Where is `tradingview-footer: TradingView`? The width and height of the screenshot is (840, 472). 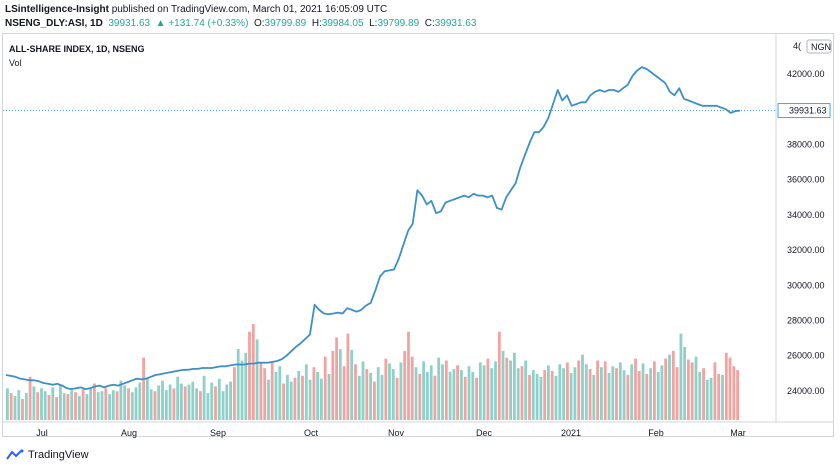 tradingview-footer: TradingView is located at coordinates (47, 455).